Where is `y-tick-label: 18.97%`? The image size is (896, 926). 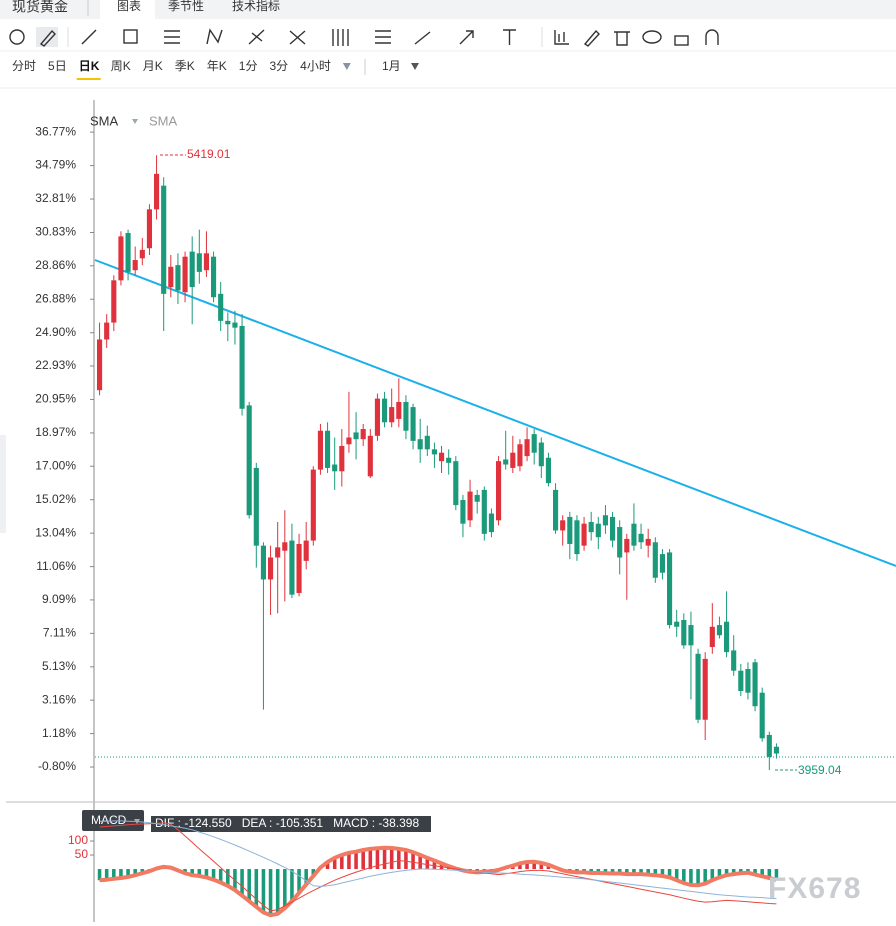
y-tick-label: 18.97% is located at coordinates (55, 432).